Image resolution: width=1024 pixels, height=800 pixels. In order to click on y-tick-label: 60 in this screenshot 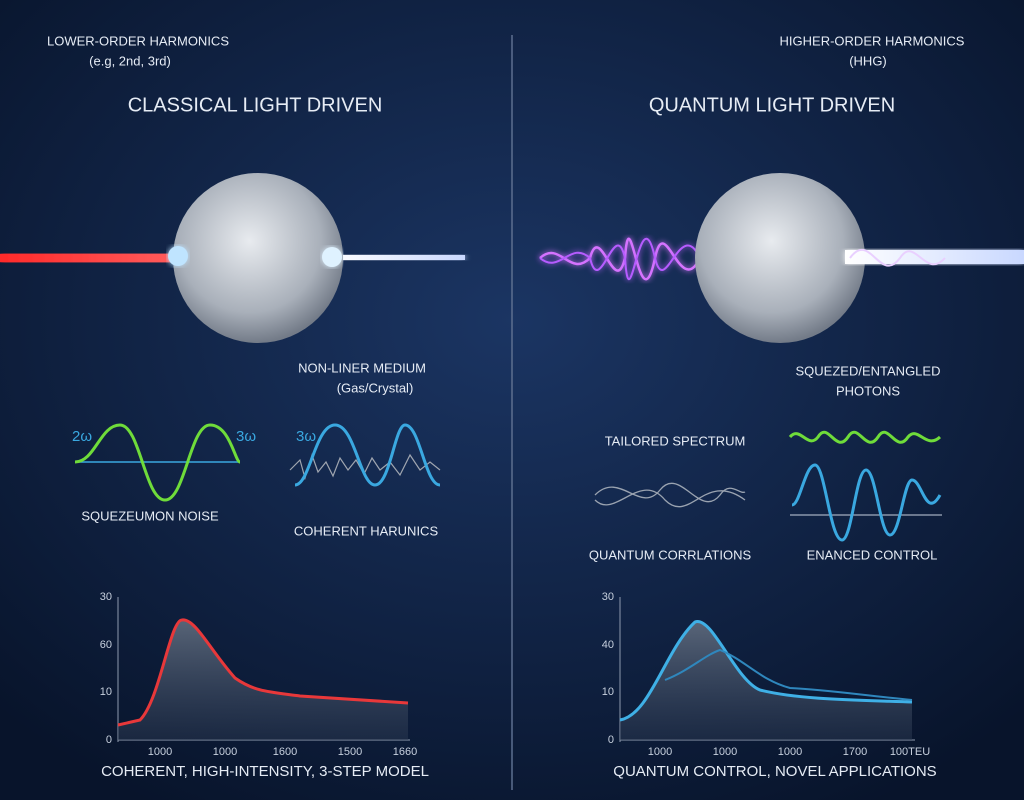, I will do `click(106, 645)`.